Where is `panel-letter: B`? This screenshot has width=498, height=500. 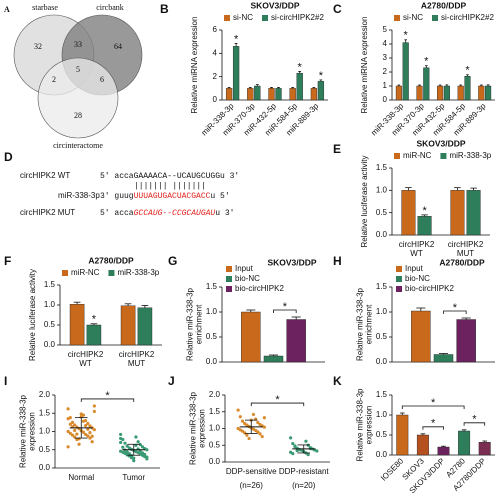 panel-letter: B is located at coordinates (164, 9).